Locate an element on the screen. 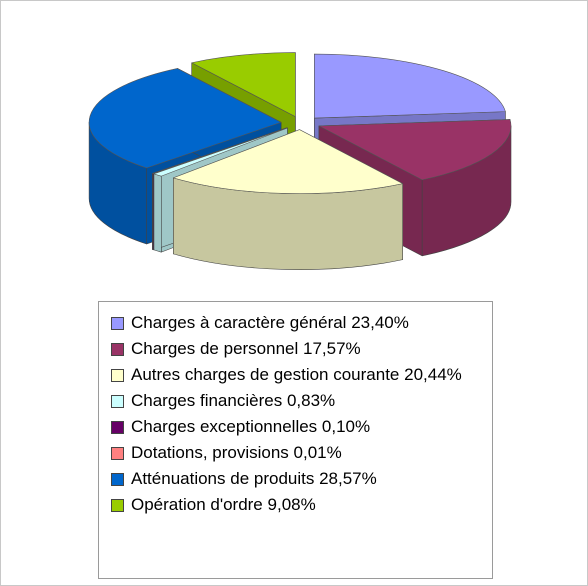 This screenshot has width=588, height=586. legend-item: Dotations, provisions 0,01% is located at coordinates (296, 453).